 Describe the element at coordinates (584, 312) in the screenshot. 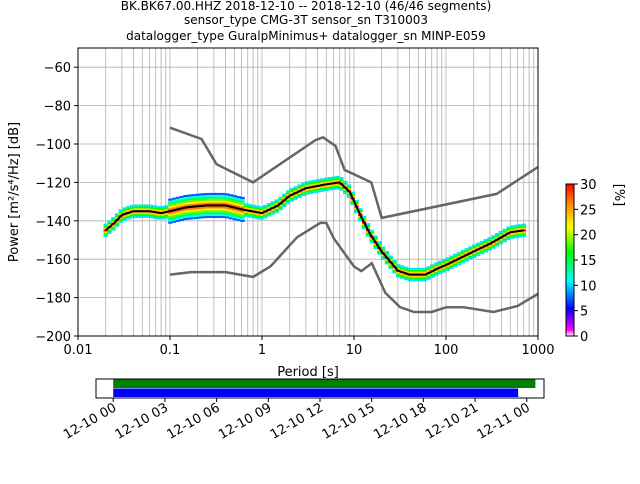

I see `colorbar-tick-label: 5` at that location.